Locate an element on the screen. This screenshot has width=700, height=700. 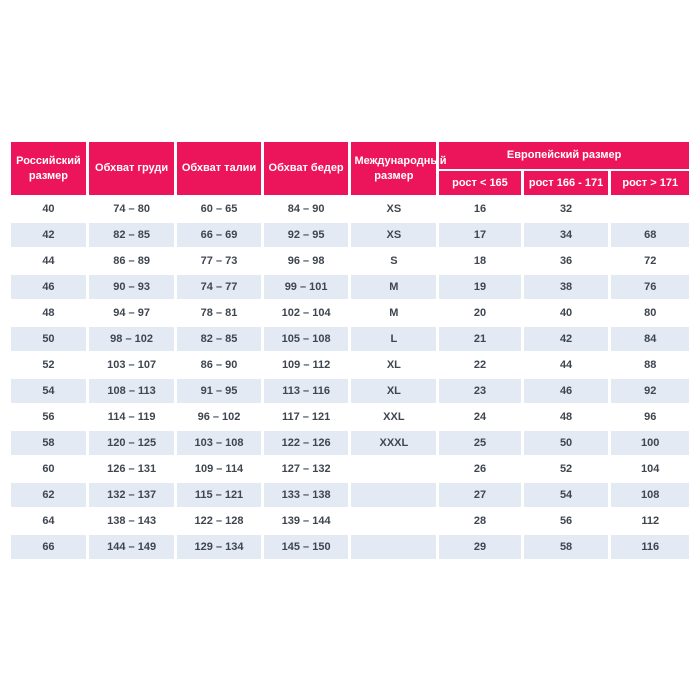
table-cell: 72 is located at coordinates (650, 261).